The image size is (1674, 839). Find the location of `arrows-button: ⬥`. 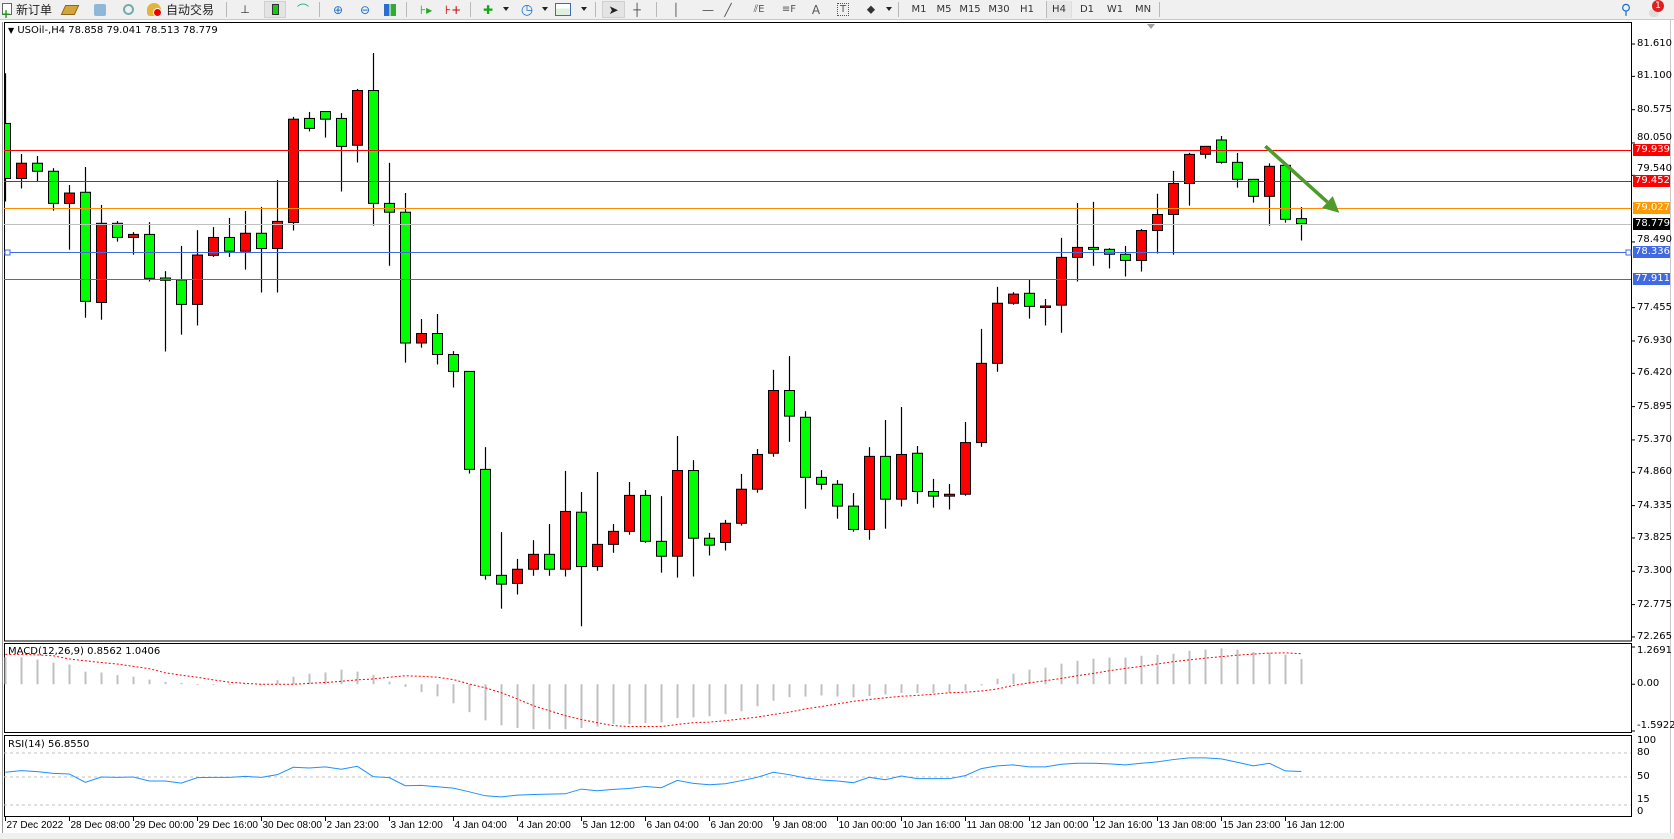

arrows-button: ⬥ is located at coordinates (871, 9).